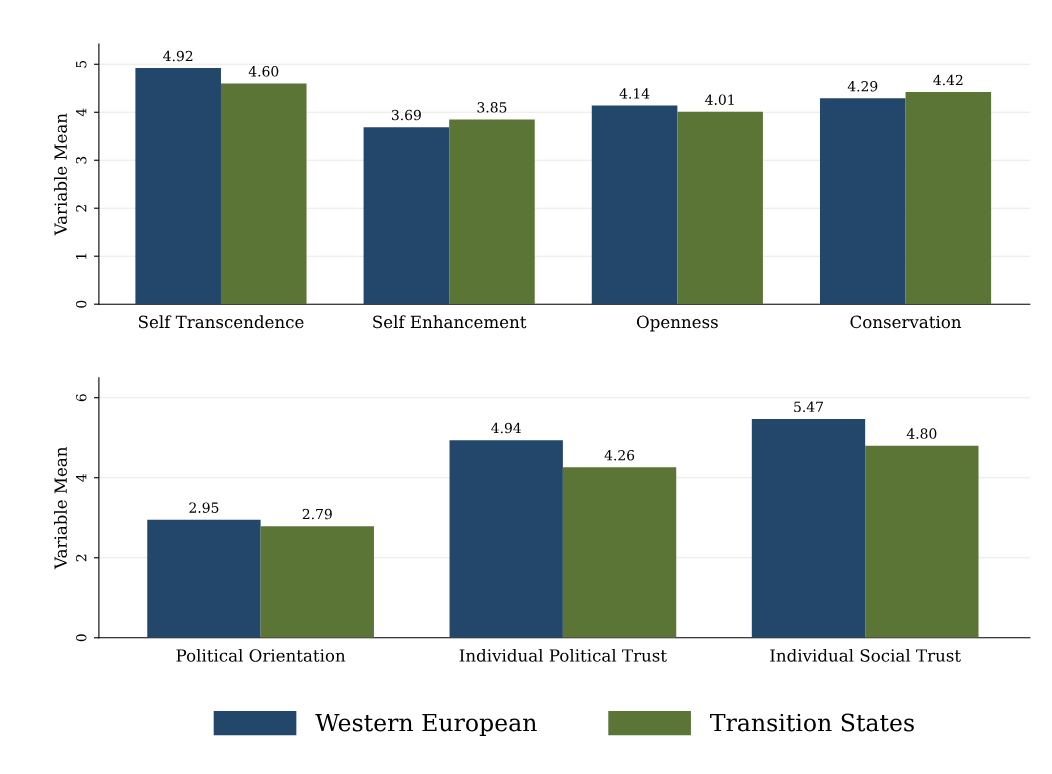  I want to click on data-label: 4.14, so click(634, 93).